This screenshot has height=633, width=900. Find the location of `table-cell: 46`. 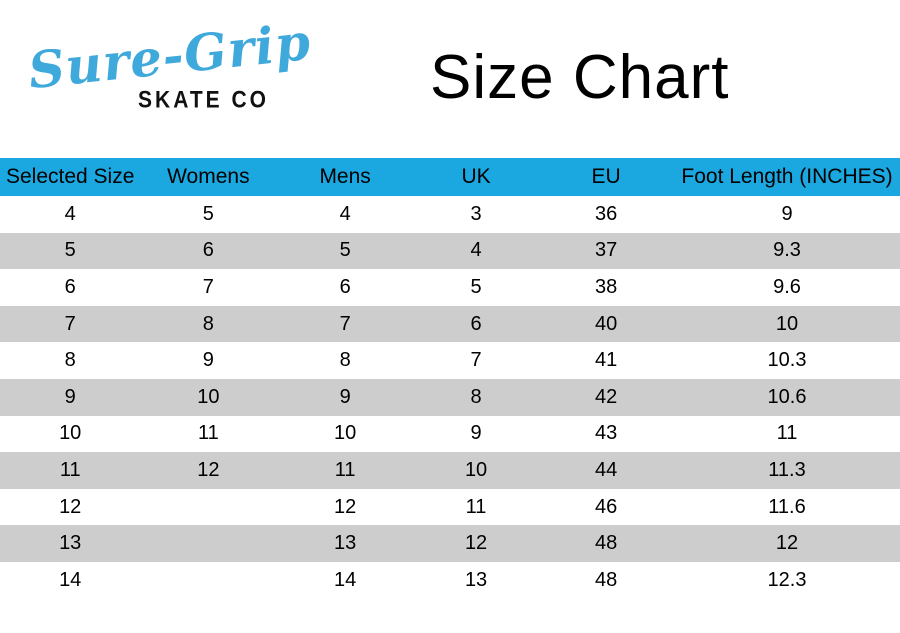

table-cell: 46 is located at coordinates (606, 506).